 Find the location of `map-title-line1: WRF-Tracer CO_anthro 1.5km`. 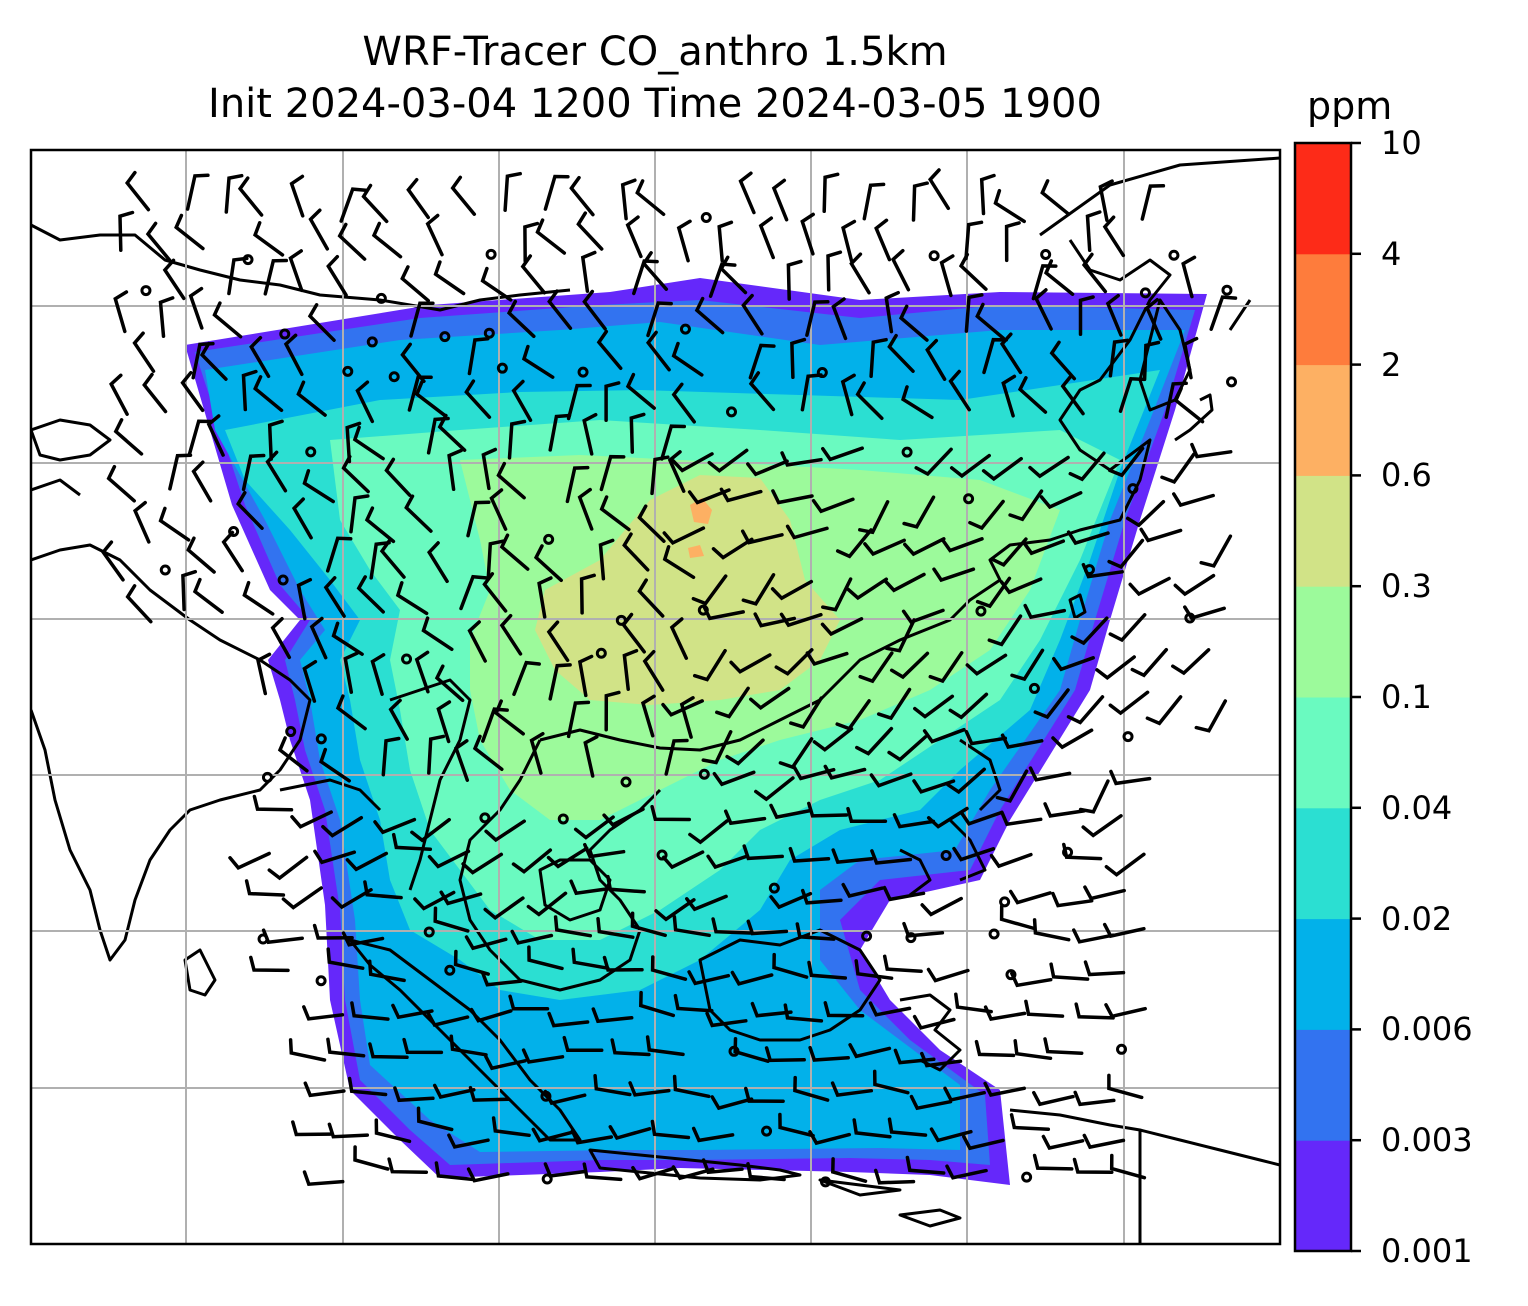

map-title-line1: WRF-Tracer CO_anthro 1.5km is located at coordinates (655, 52).